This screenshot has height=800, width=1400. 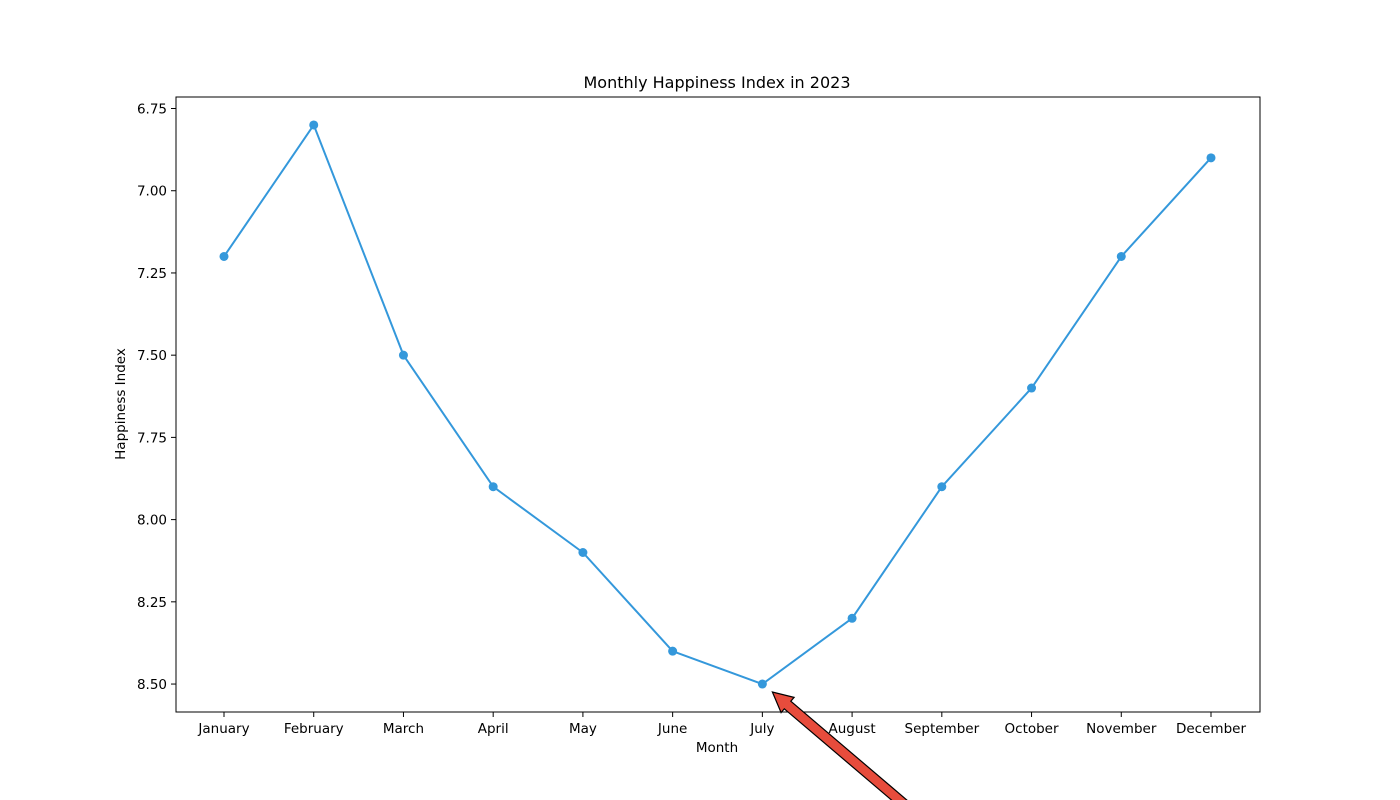 I want to click on y-tick-label: 8.50, so click(x=152, y=685).